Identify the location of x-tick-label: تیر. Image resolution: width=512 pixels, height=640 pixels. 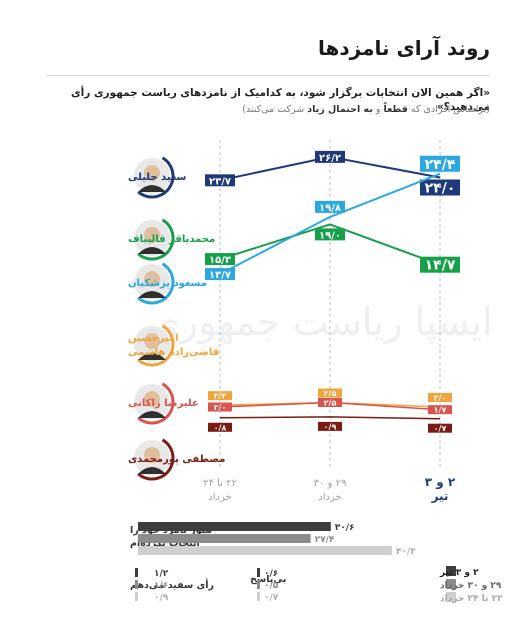
(440, 496).